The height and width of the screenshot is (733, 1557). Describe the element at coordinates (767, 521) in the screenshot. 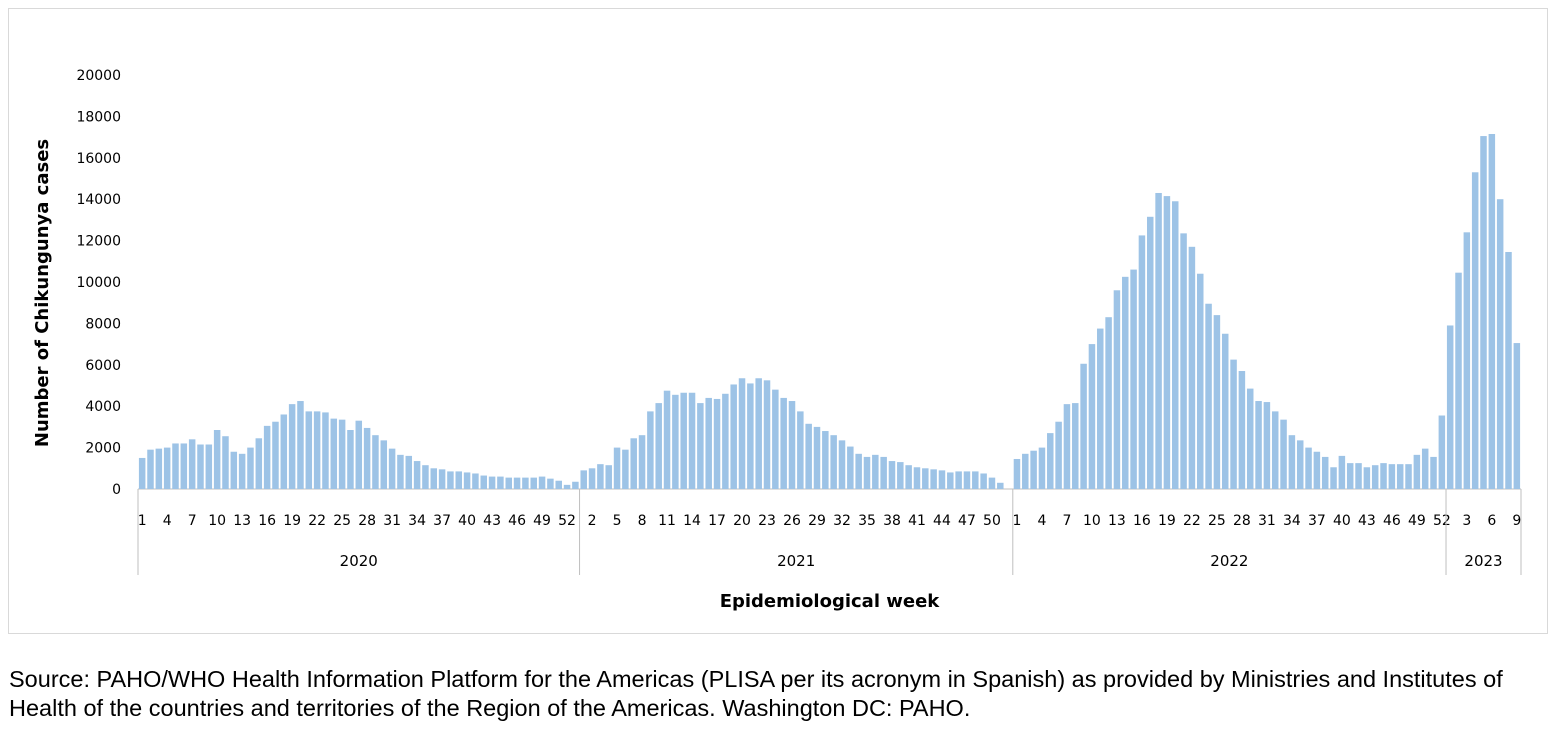

I see `x-week-label: 23` at that location.